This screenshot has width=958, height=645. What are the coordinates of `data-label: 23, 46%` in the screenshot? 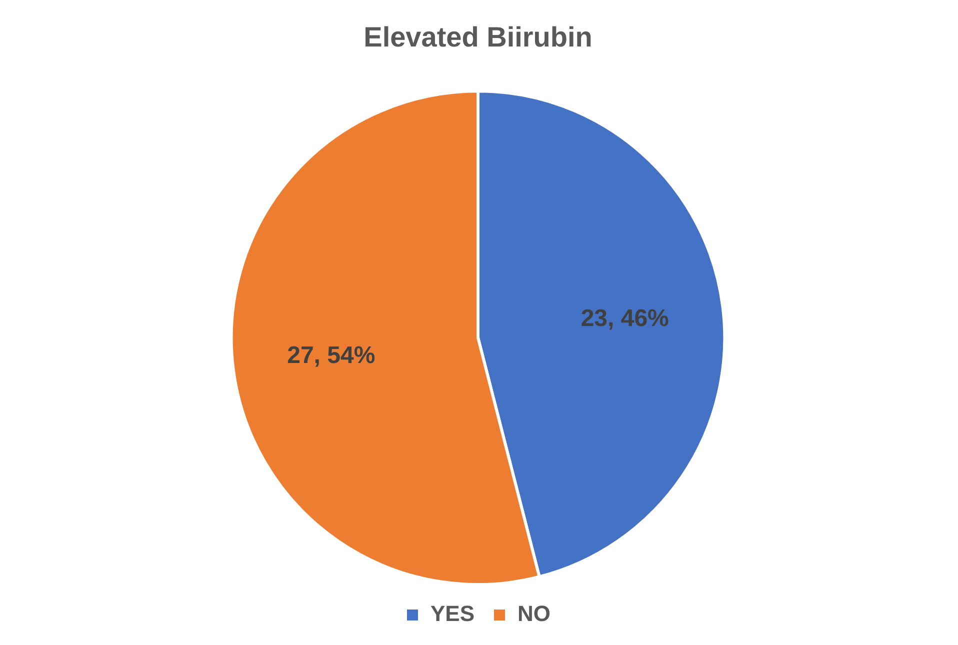 It's located at (624, 318).